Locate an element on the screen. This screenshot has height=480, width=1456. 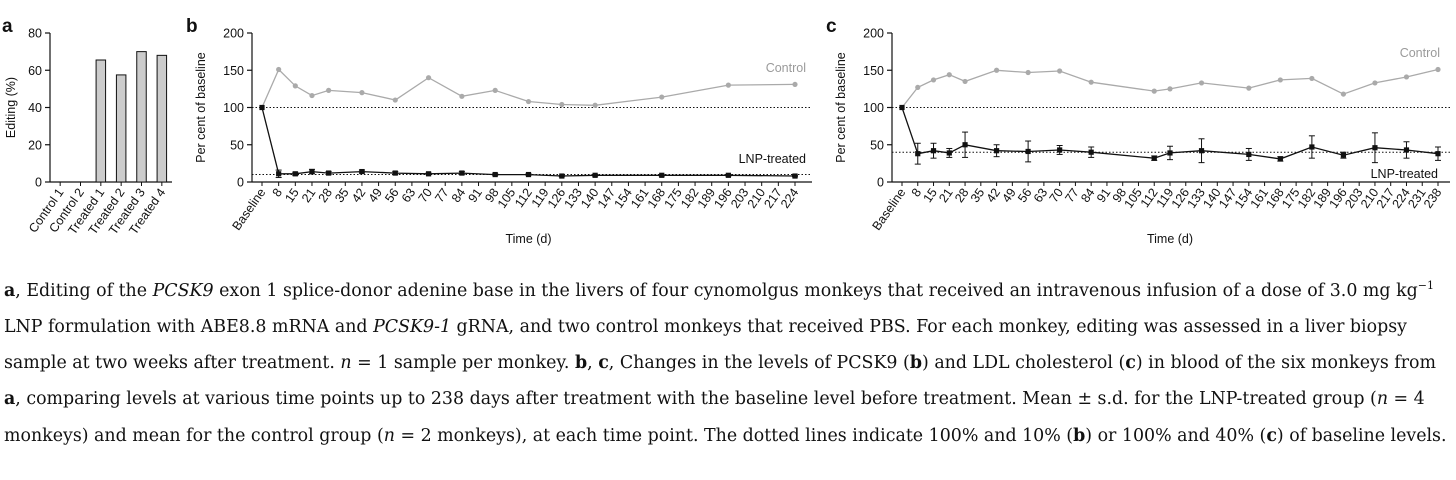
treated-series-line is located at coordinates (528, 142).